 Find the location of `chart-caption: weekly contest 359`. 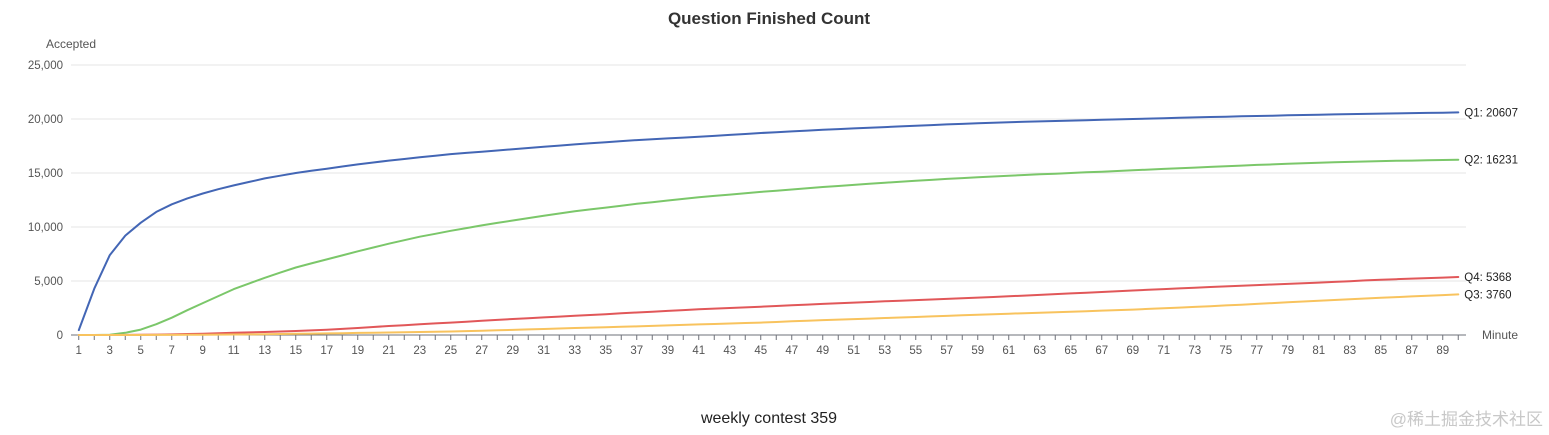

chart-caption: weekly contest 359 is located at coordinates (768, 418).